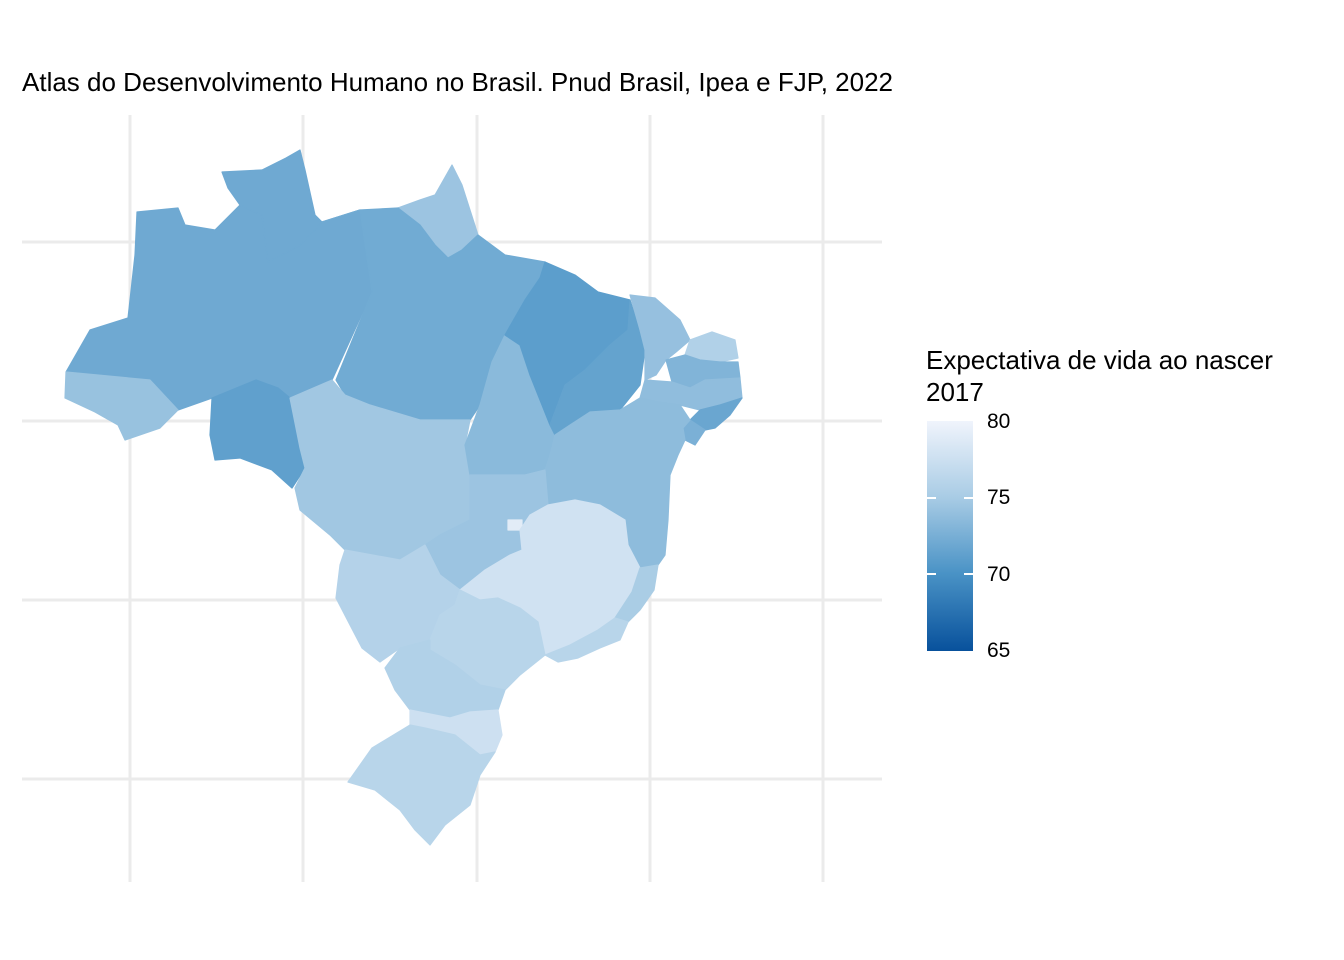 This screenshot has height=960, width=1344. What do you see at coordinates (586, 640) in the screenshot?
I see `state-rio-de-janeiro` at bounding box center [586, 640].